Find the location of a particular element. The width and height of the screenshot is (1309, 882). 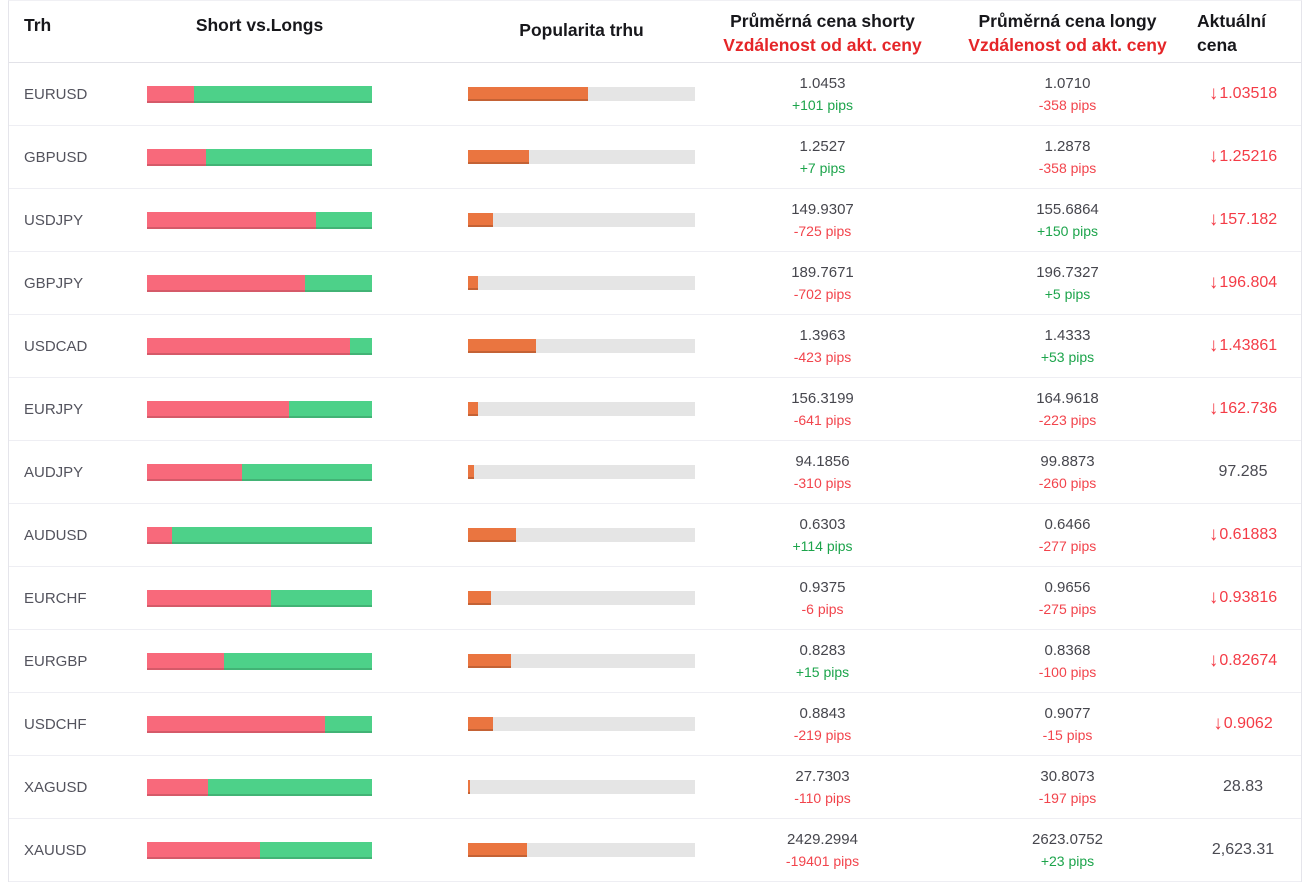

long-pips-distance: +150 pips is located at coordinates (1067, 231).